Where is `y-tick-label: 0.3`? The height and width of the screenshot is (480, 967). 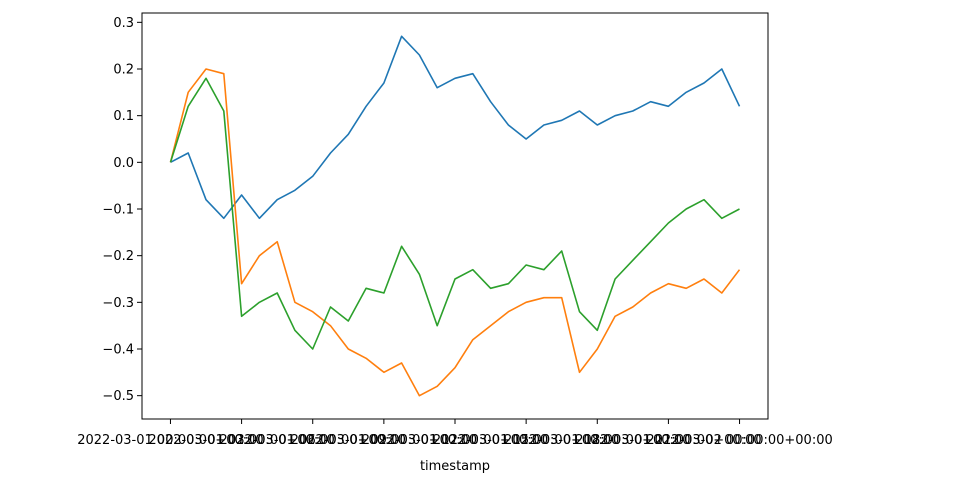
y-tick-label: 0.3 is located at coordinates (123, 23).